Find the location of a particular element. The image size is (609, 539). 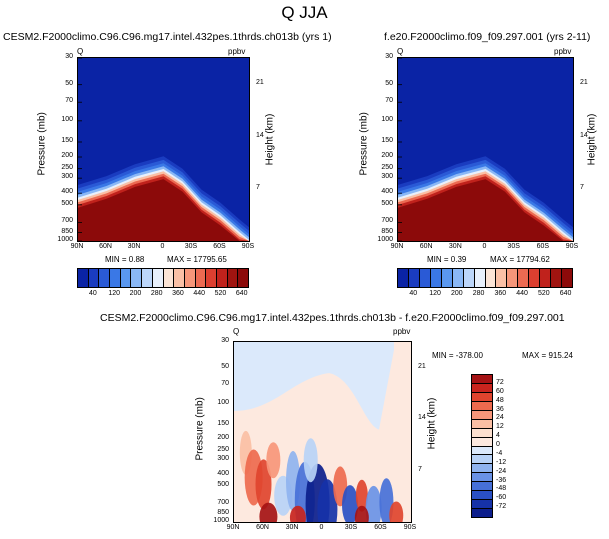

diff-colorbar-label: -12 is located at coordinates (501, 462).